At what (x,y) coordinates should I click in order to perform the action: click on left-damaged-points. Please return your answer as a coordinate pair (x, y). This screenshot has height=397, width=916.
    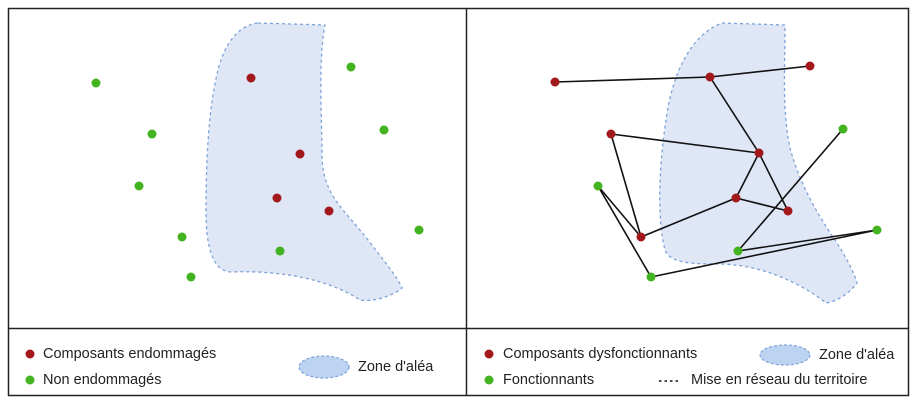
    Looking at the image, I should click on (290, 144).